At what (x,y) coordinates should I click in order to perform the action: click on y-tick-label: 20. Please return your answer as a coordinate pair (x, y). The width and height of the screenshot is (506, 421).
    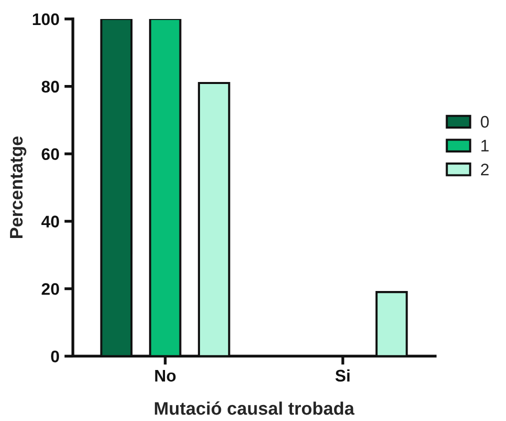
    Looking at the image, I should click on (50, 289).